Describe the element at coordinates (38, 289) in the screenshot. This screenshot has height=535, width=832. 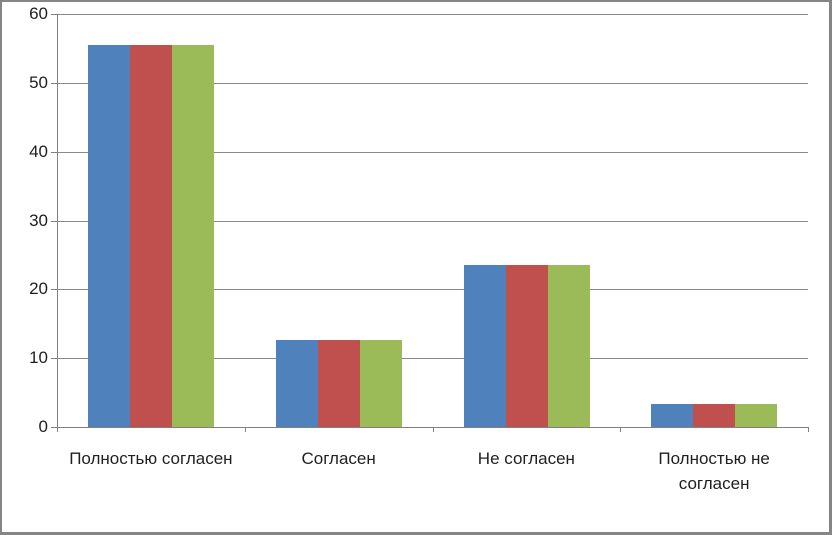
I see `y-tick-label: 20` at that location.